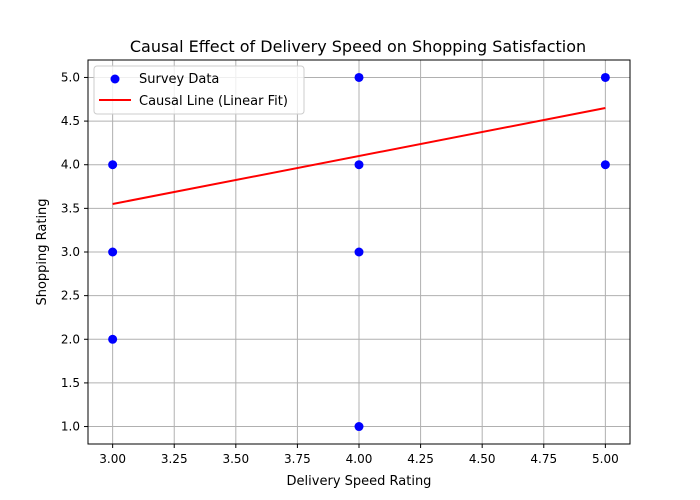 Image resolution: width=700 pixels, height=500 pixels. I want to click on y-tick-label: 1.5, so click(70, 383).